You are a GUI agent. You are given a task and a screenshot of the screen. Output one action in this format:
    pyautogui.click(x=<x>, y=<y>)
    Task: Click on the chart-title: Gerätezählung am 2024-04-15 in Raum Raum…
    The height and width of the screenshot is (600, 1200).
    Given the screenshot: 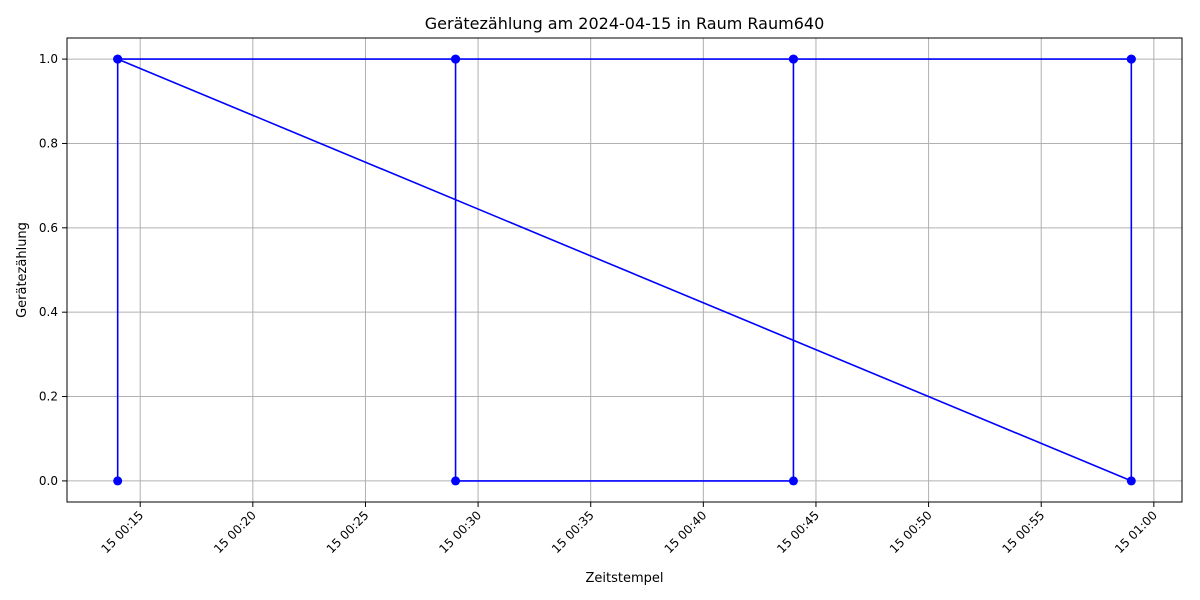 What is the action you would take?
    pyautogui.click(x=625, y=23)
    